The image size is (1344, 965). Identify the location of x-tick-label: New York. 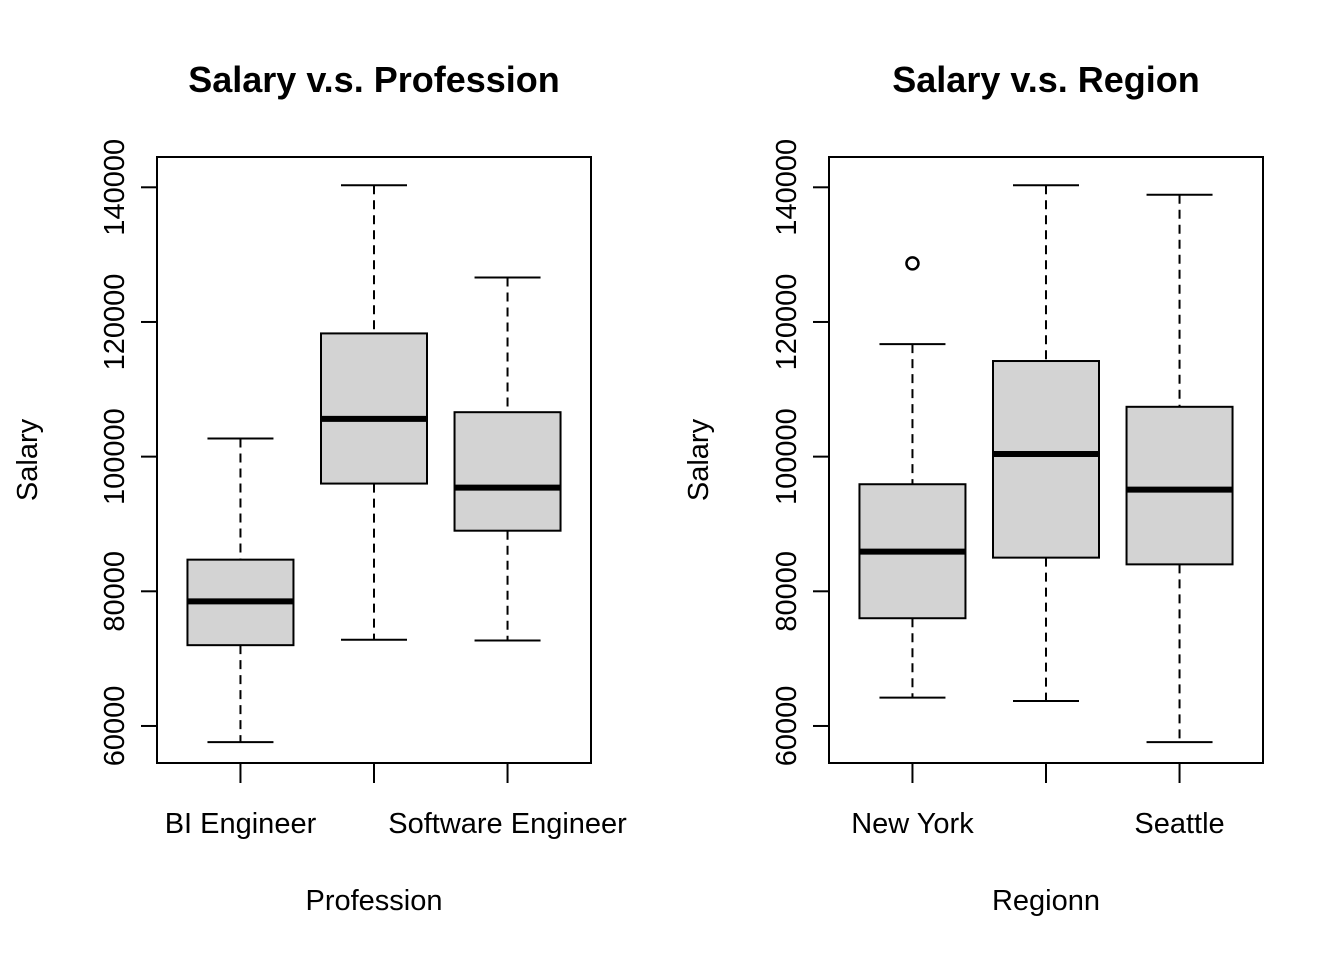
(912, 824).